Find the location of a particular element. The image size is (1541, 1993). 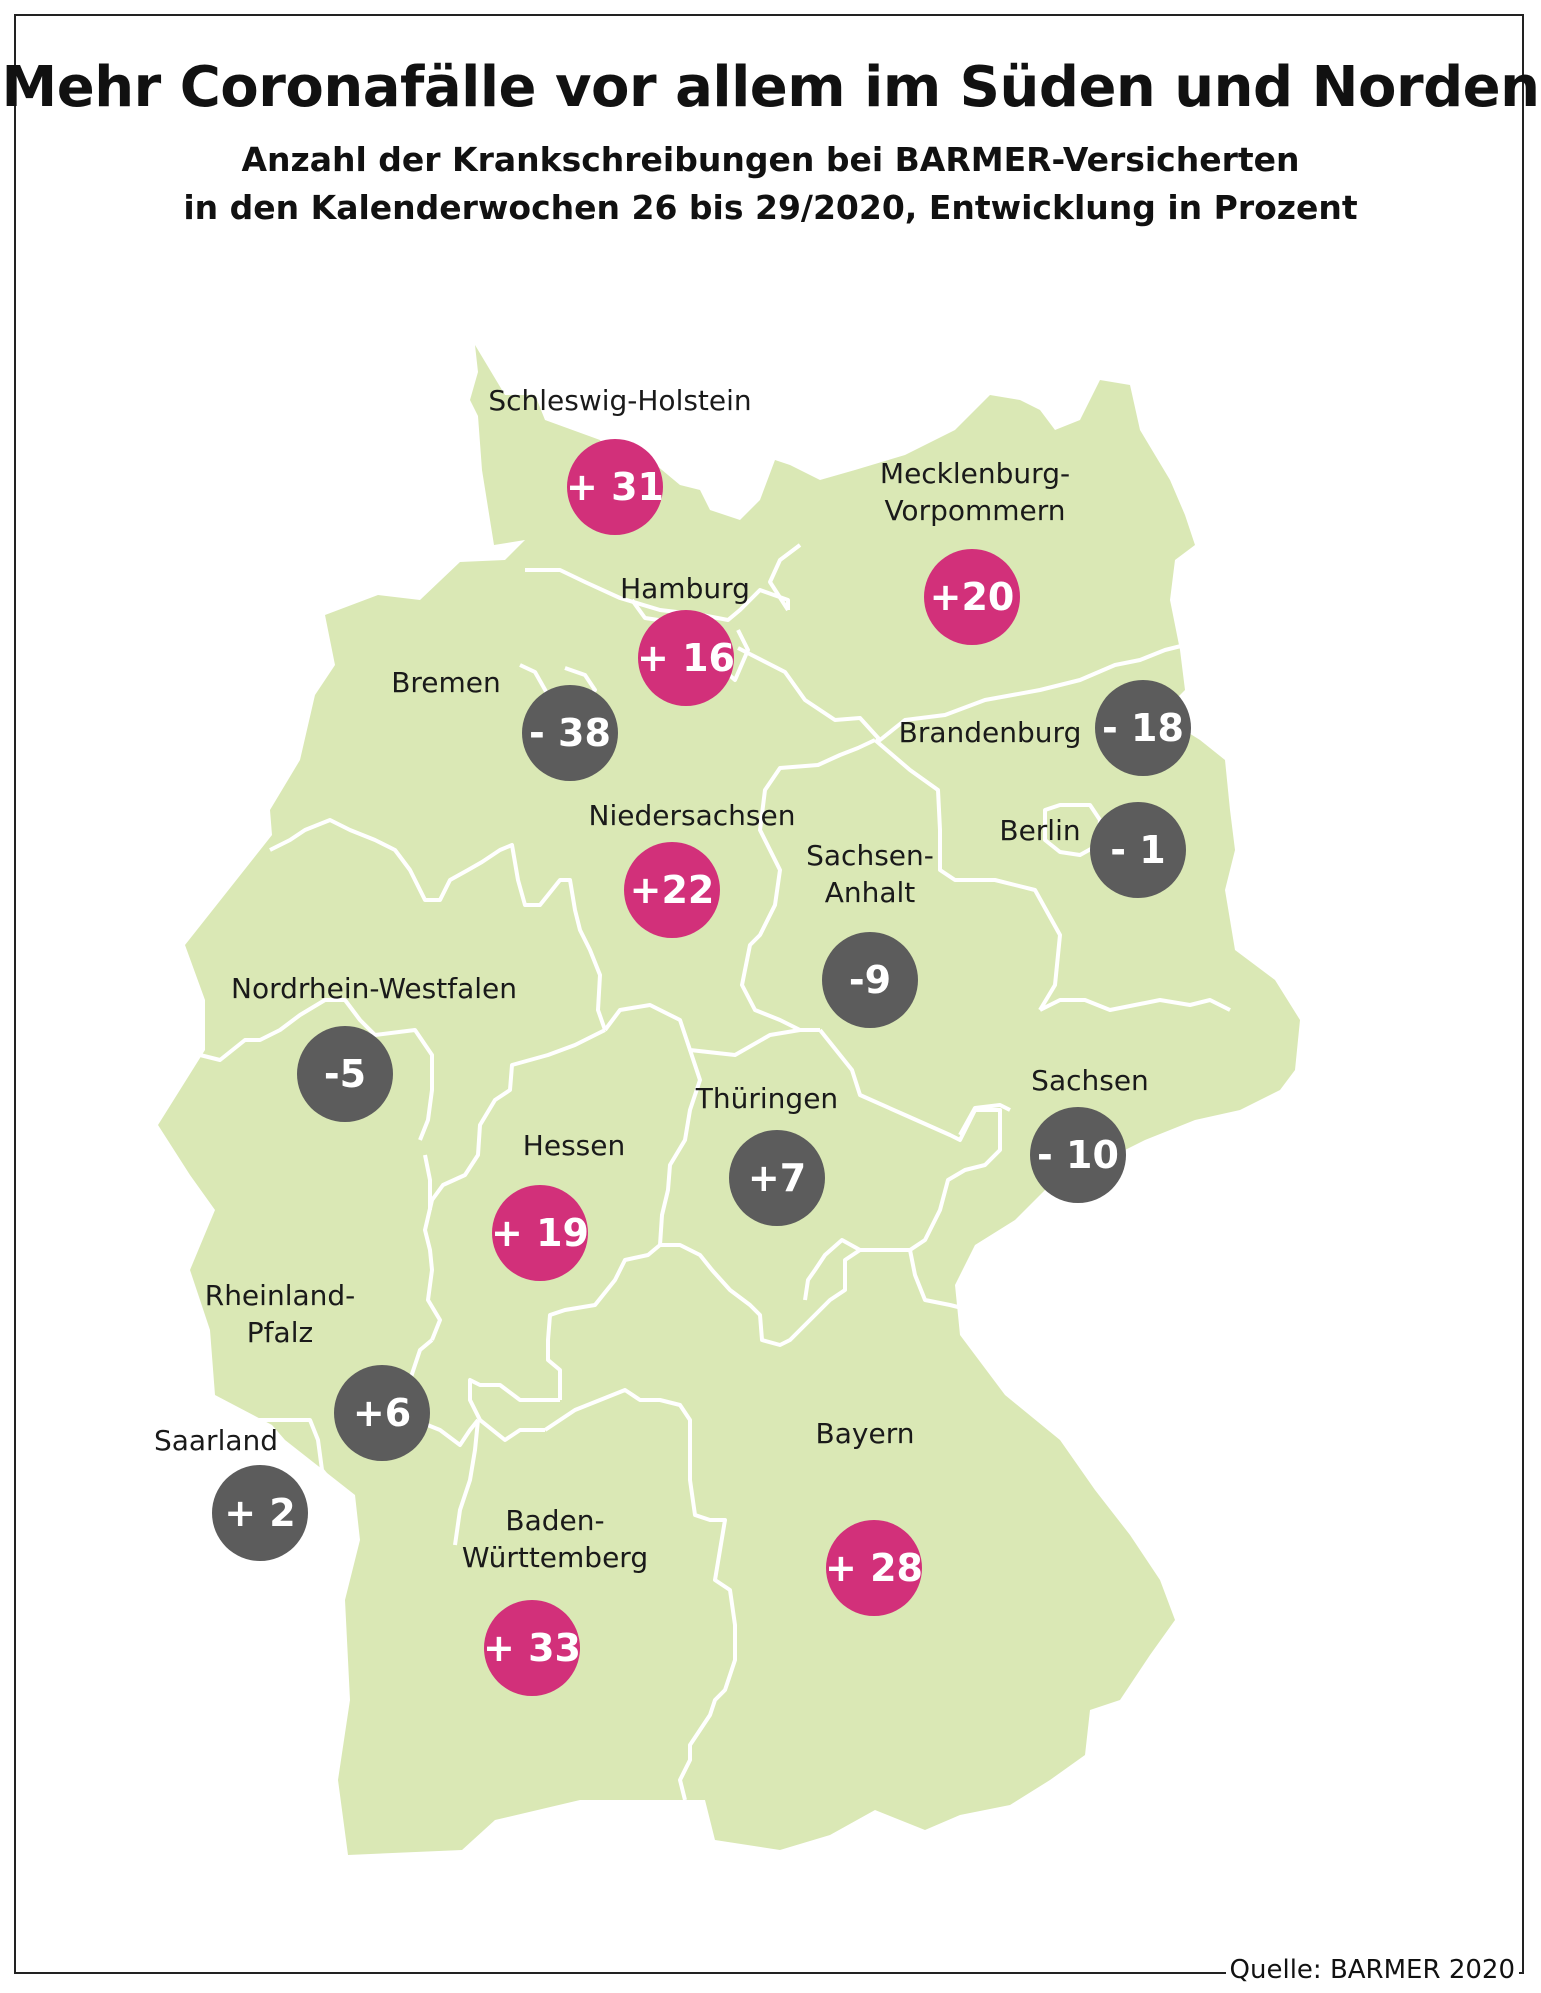

state-label-saarland: Saarland is located at coordinates (216, 1440).